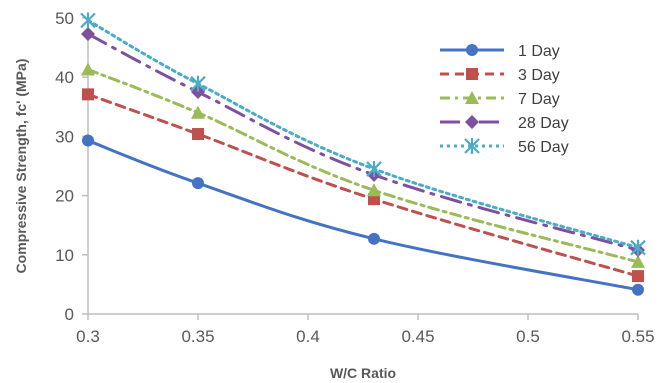  Describe the element at coordinates (543, 123) in the screenshot. I see `legend-label: 28 Day` at that location.